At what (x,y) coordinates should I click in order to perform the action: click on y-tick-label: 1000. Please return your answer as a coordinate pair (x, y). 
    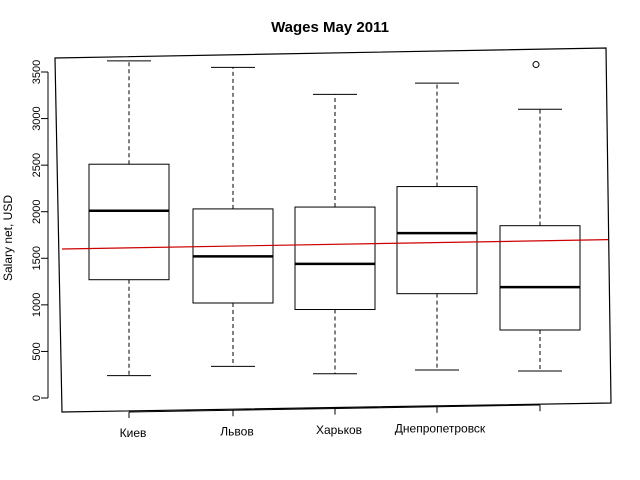
    Looking at the image, I should click on (37, 305).